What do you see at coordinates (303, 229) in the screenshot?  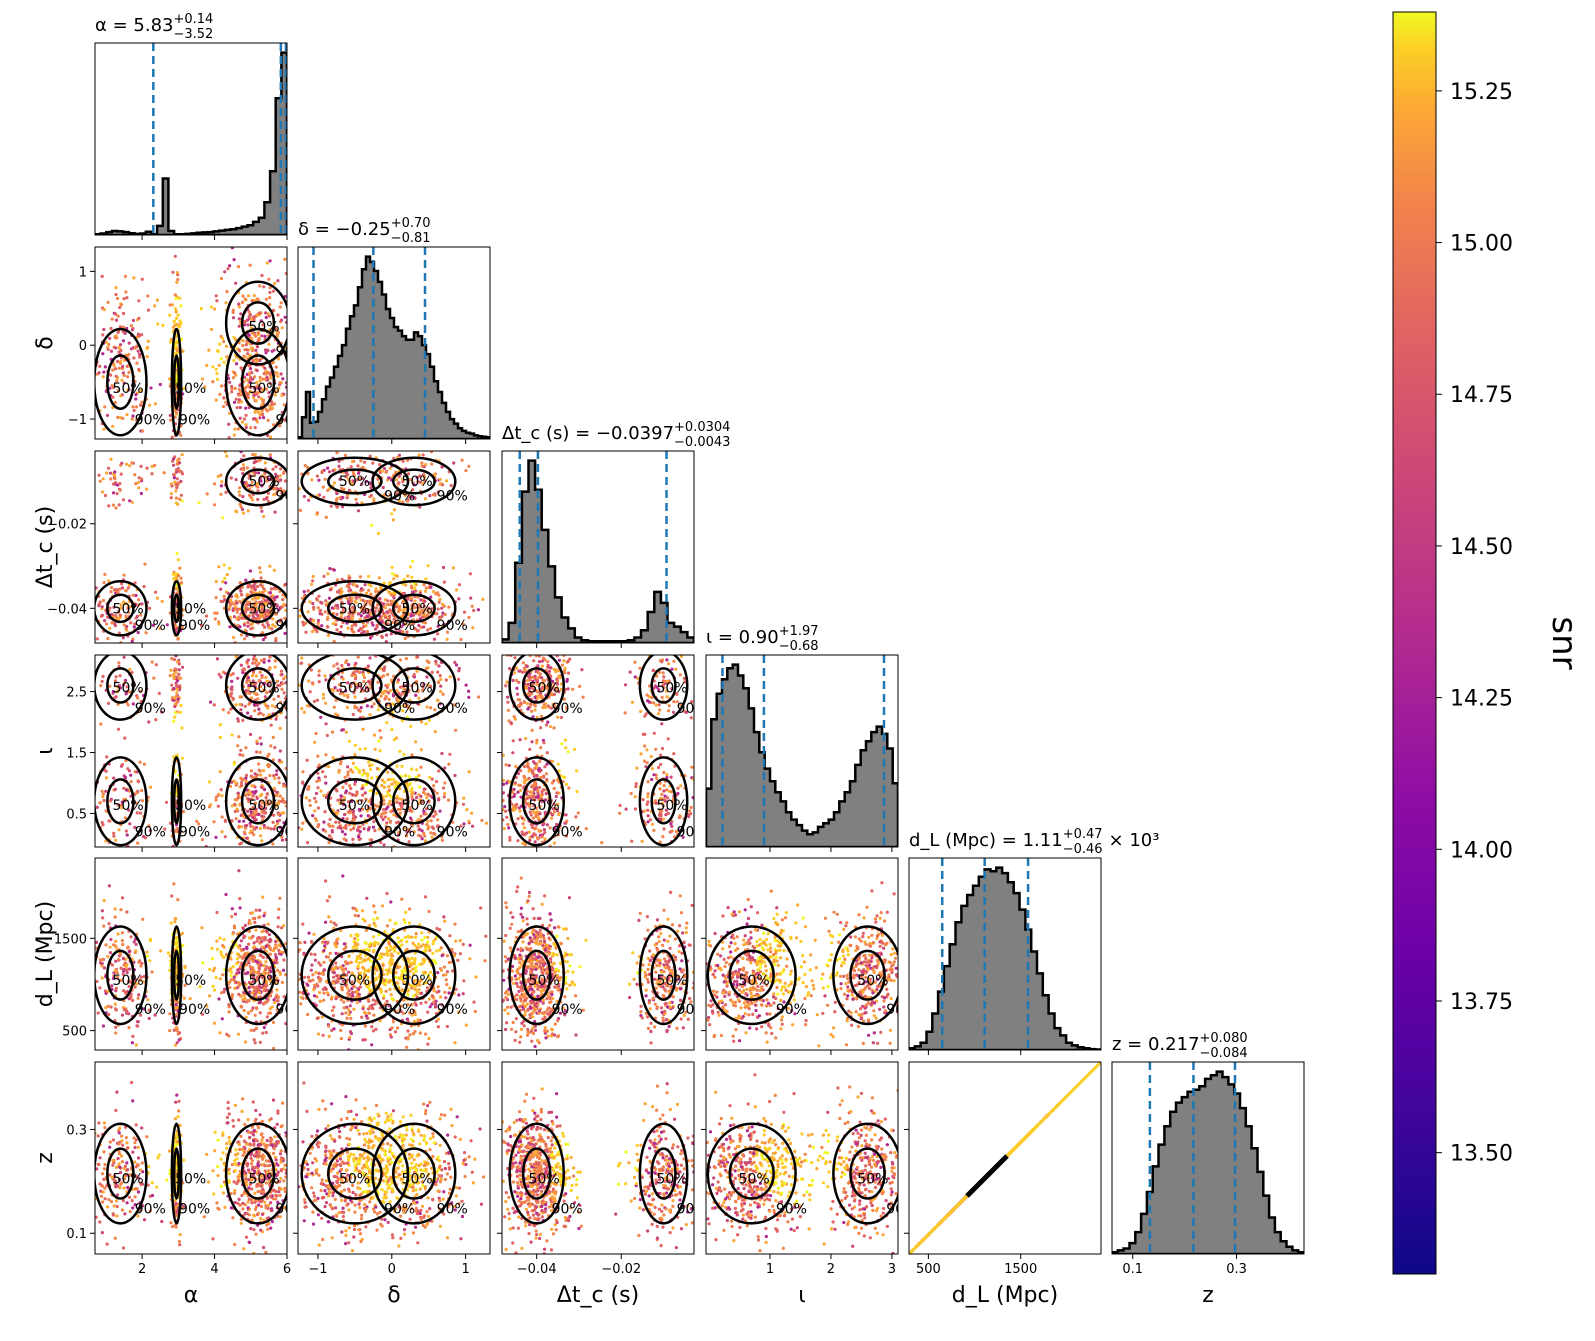 I see `title-name: δ` at bounding box center [303, 229].